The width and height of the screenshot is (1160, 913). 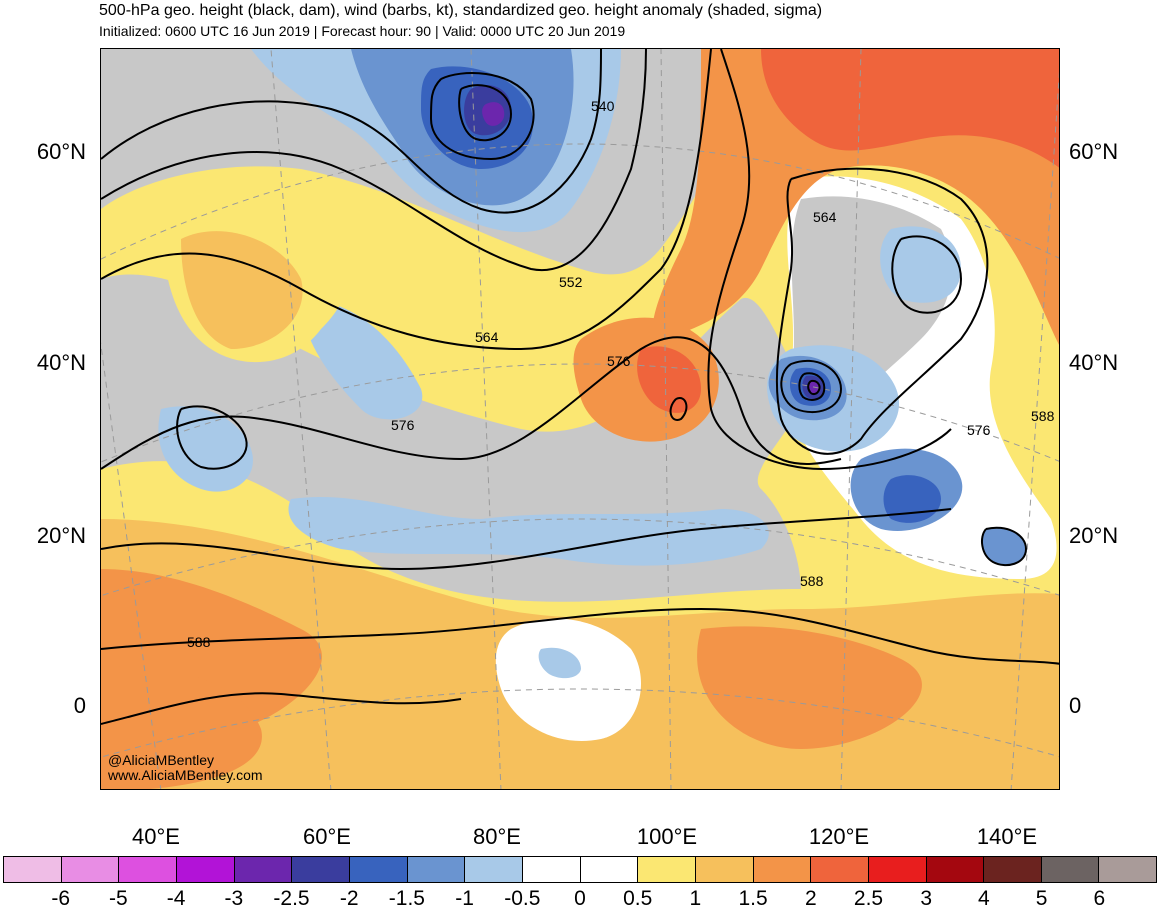 I want to click on colorbar-tick-label: -2, so click(x=349, y=898).